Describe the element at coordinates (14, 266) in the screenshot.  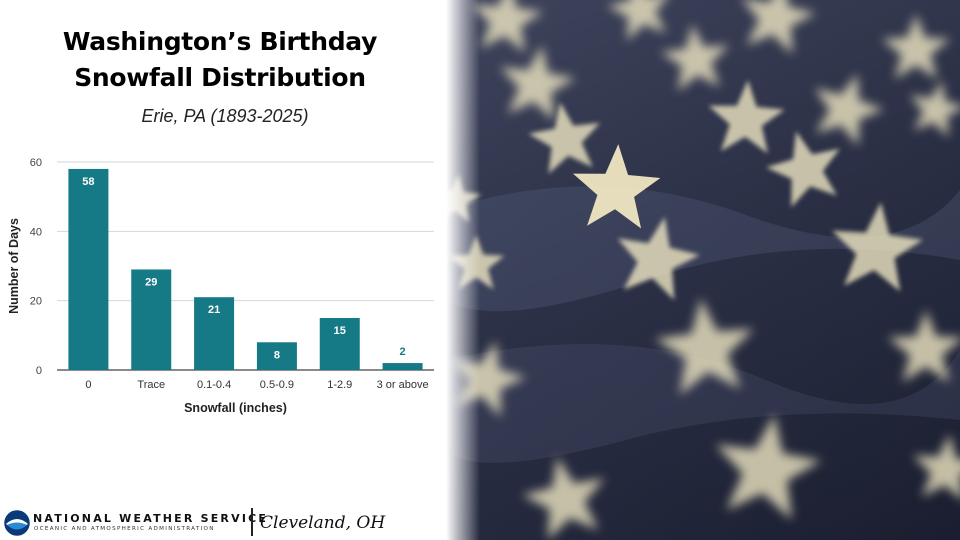
I see `y-axis-label: Number of Days` at that location.